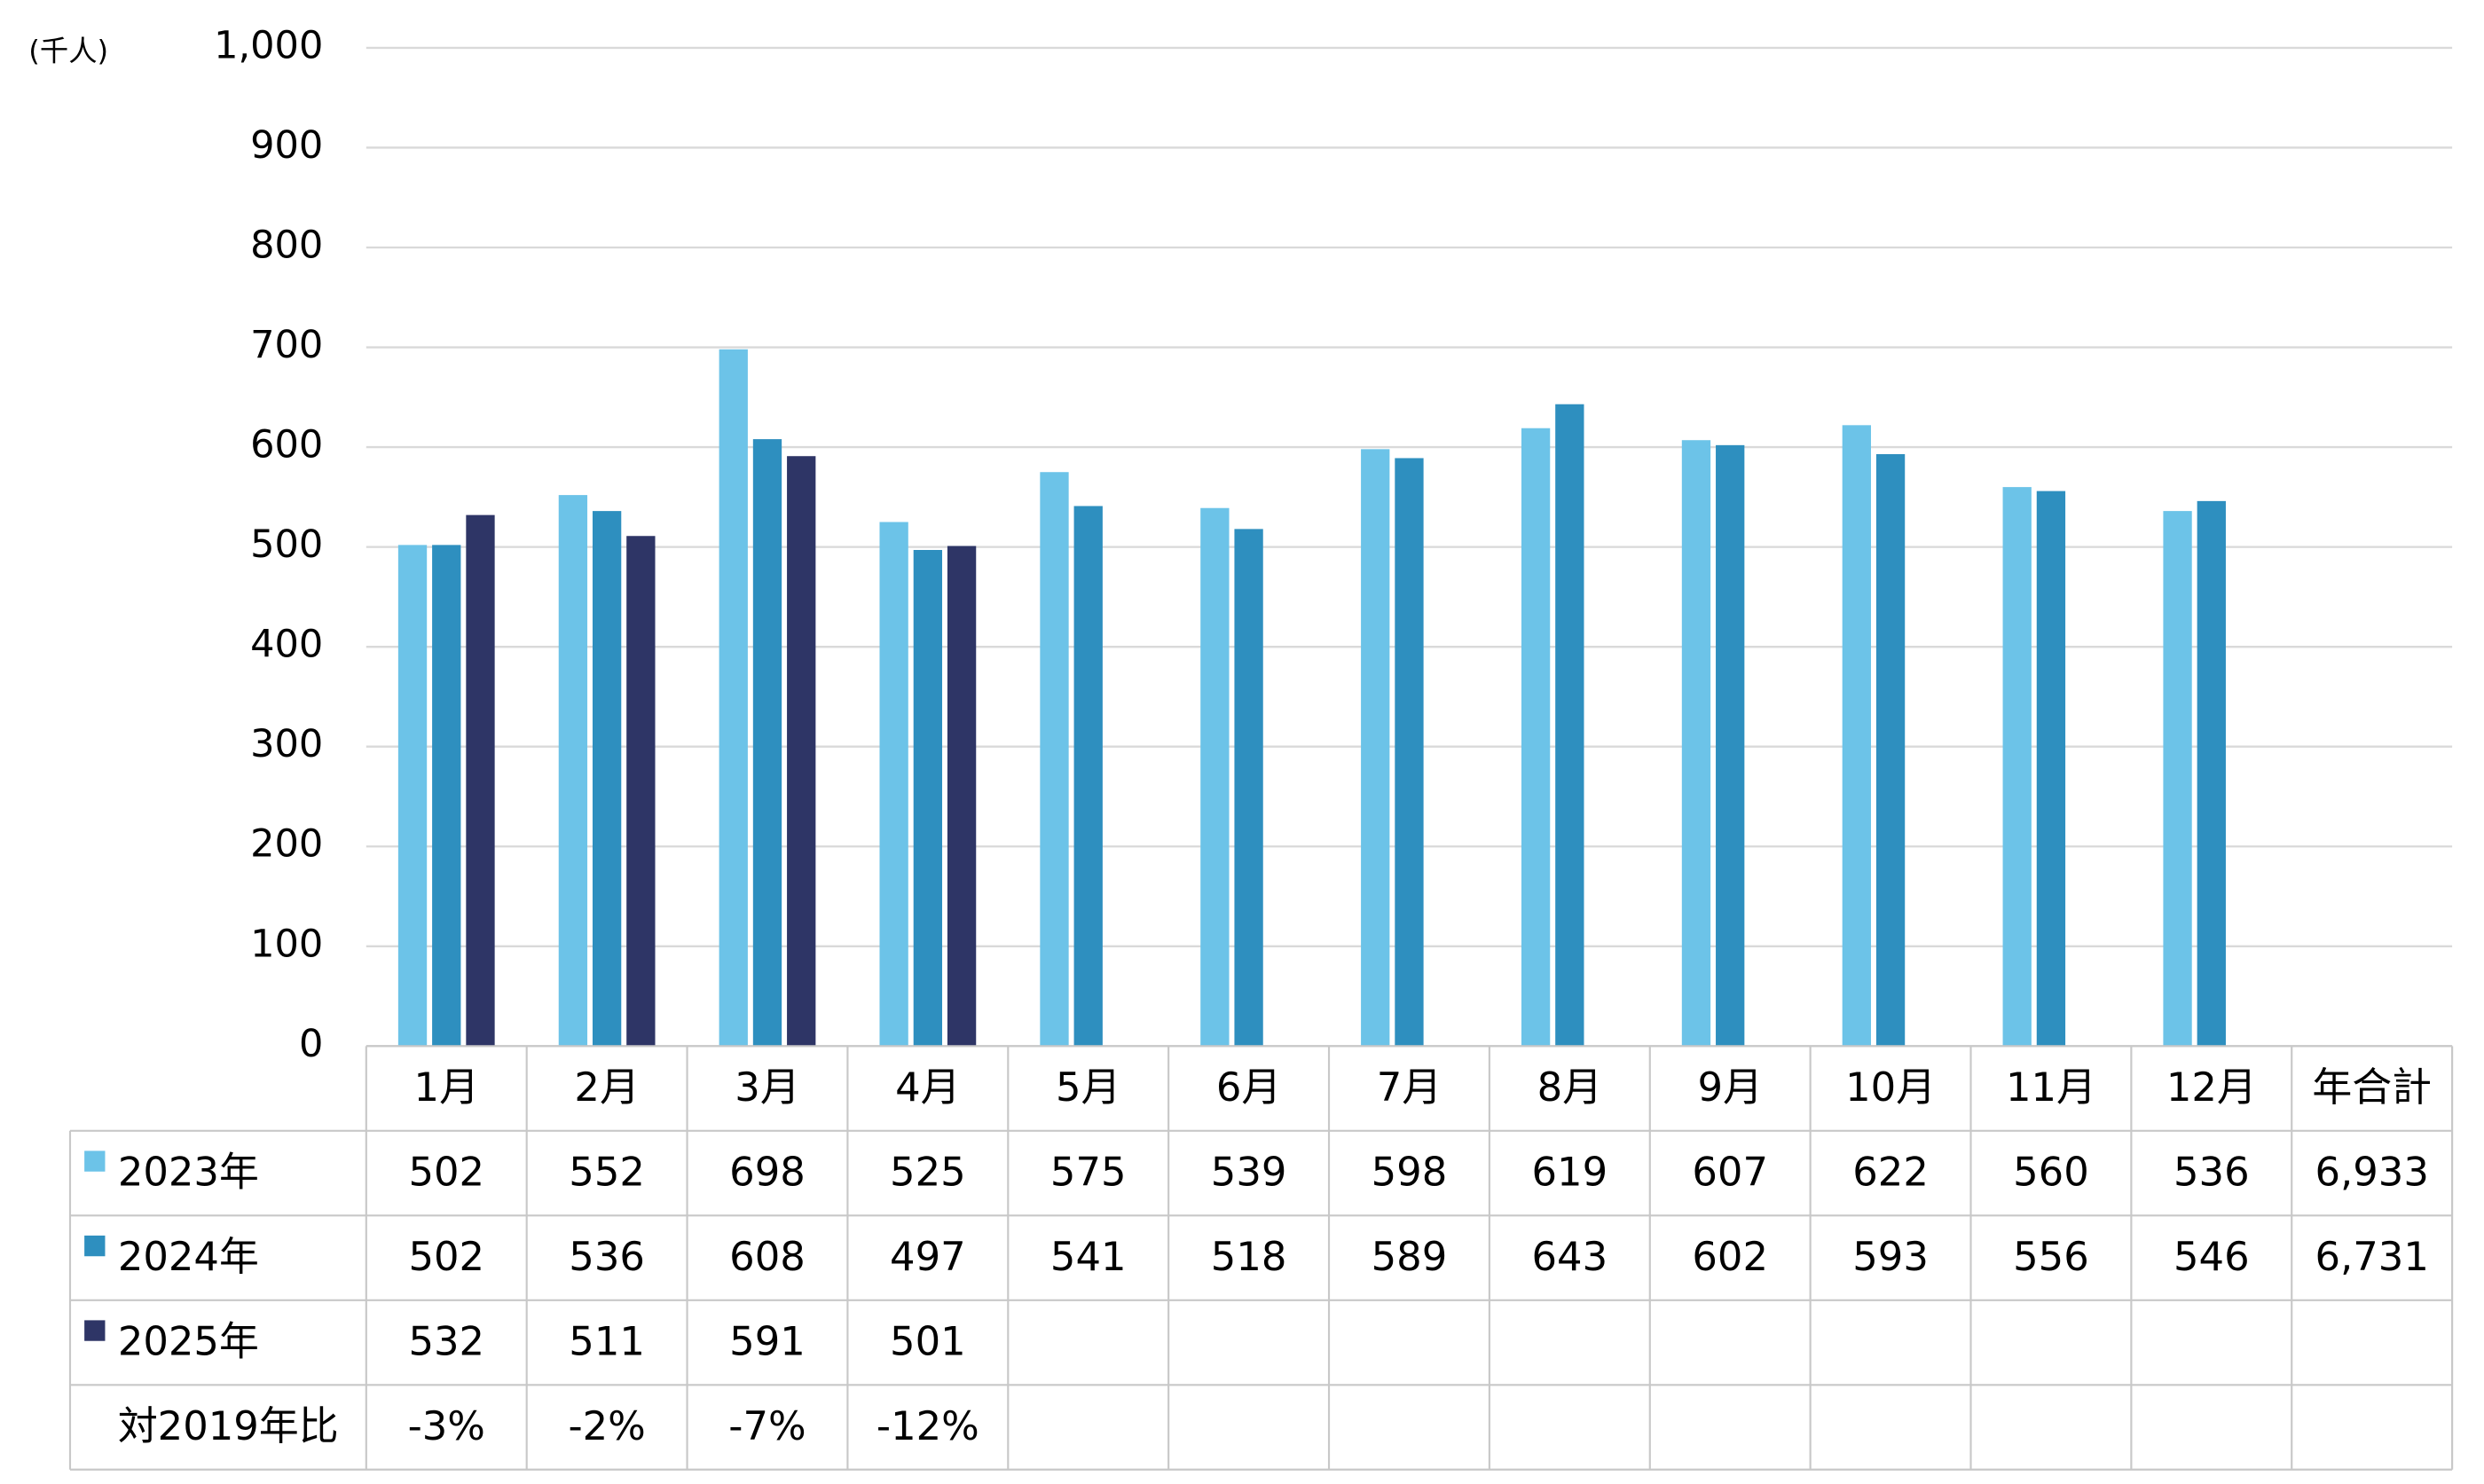 The width and height of the screenshot is (2484, 1484). I want to click on table-value: 619, so click(1570, 1171).